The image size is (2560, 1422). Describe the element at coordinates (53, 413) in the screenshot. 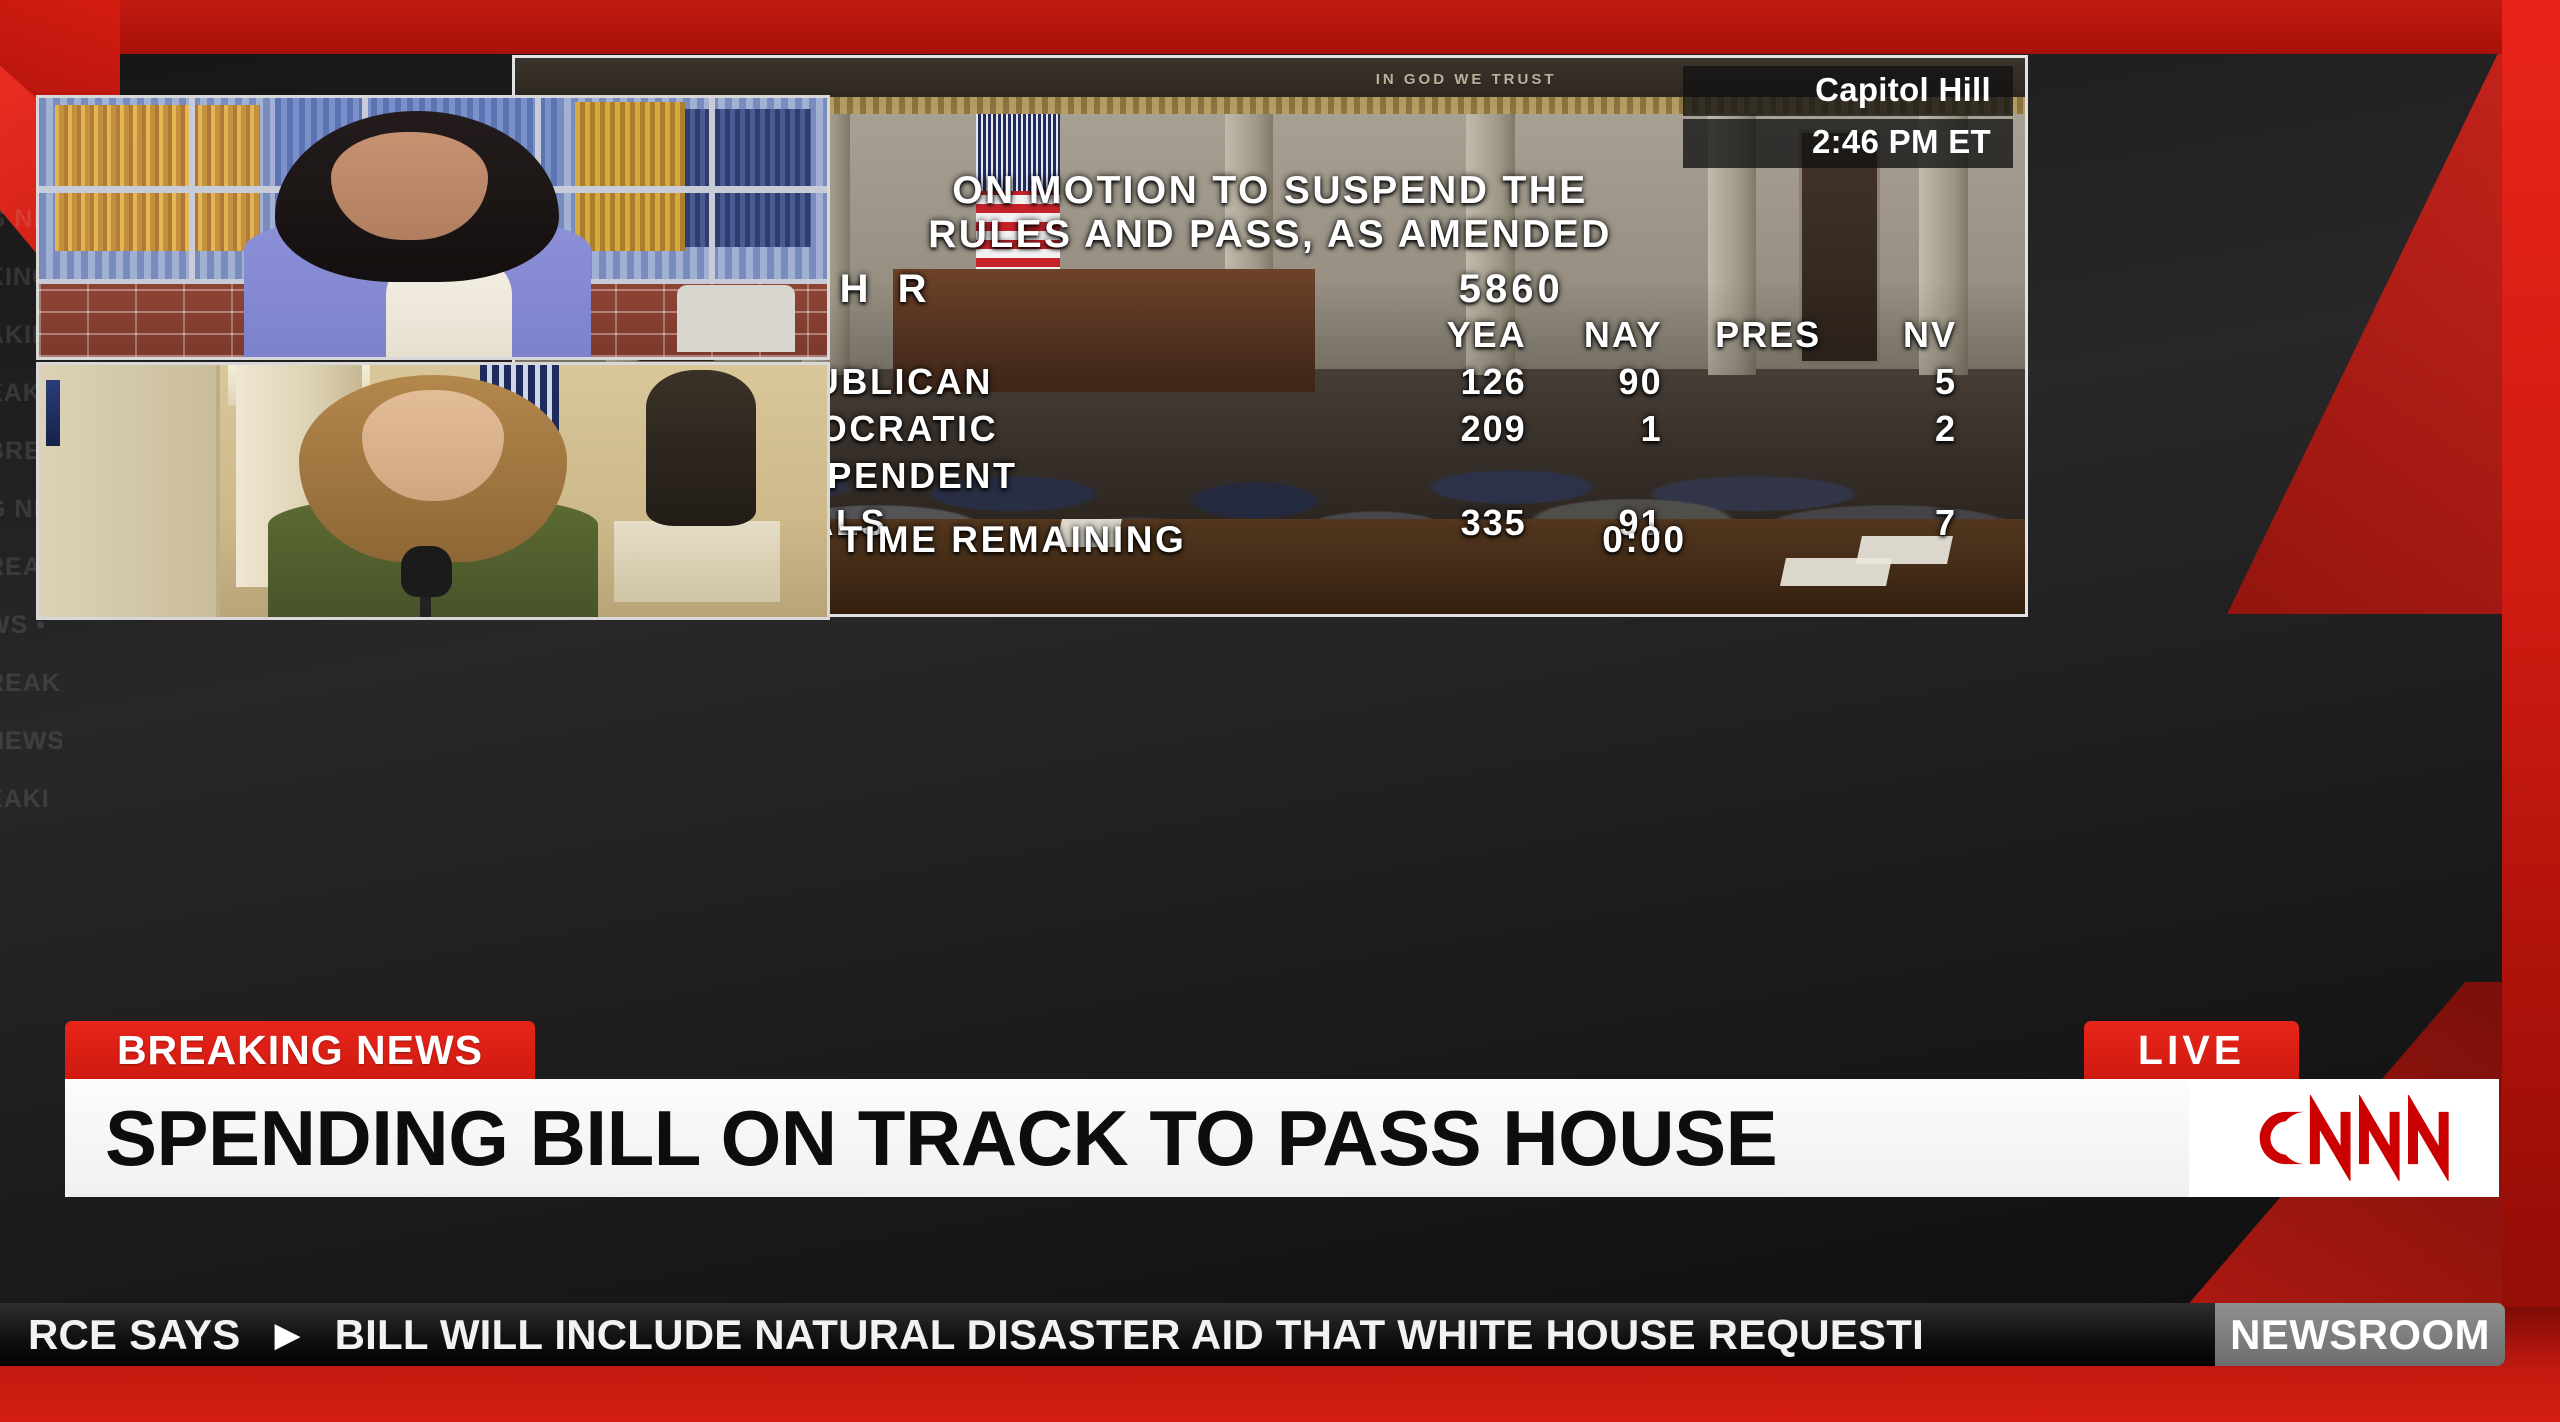

I see `corridor-door-glass` at that location.